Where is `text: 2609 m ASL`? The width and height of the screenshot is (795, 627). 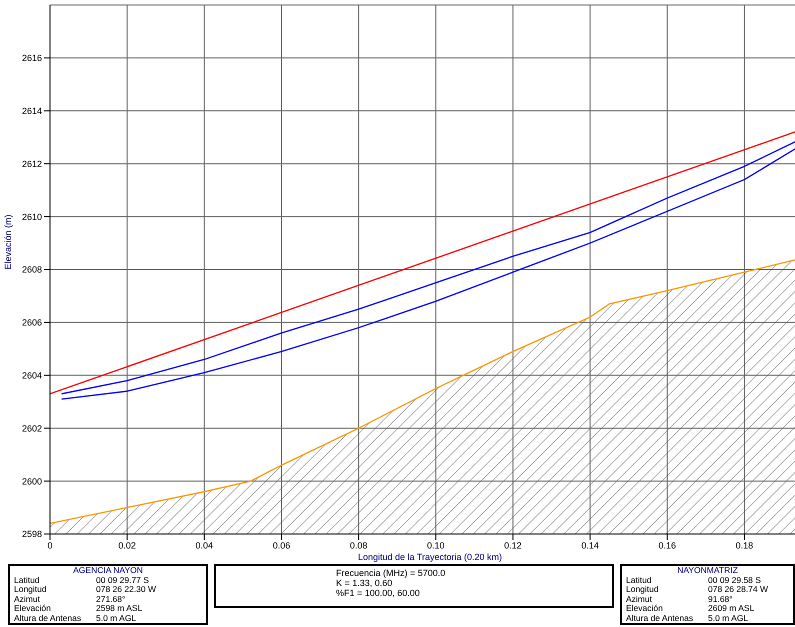 text: 2609 m ASL is located at coordinates (731, 608).